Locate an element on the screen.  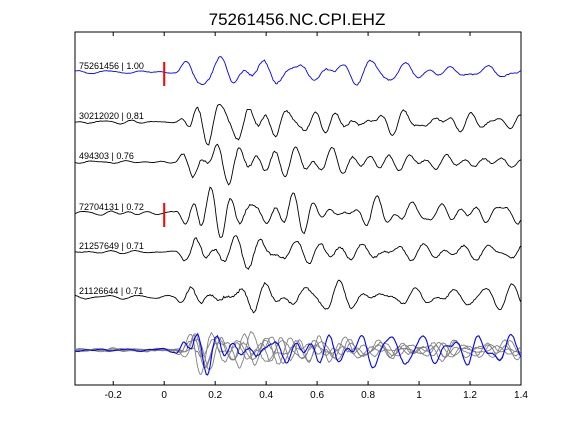
x-tick-label: 0.6 is located at coordinates (317, 395).